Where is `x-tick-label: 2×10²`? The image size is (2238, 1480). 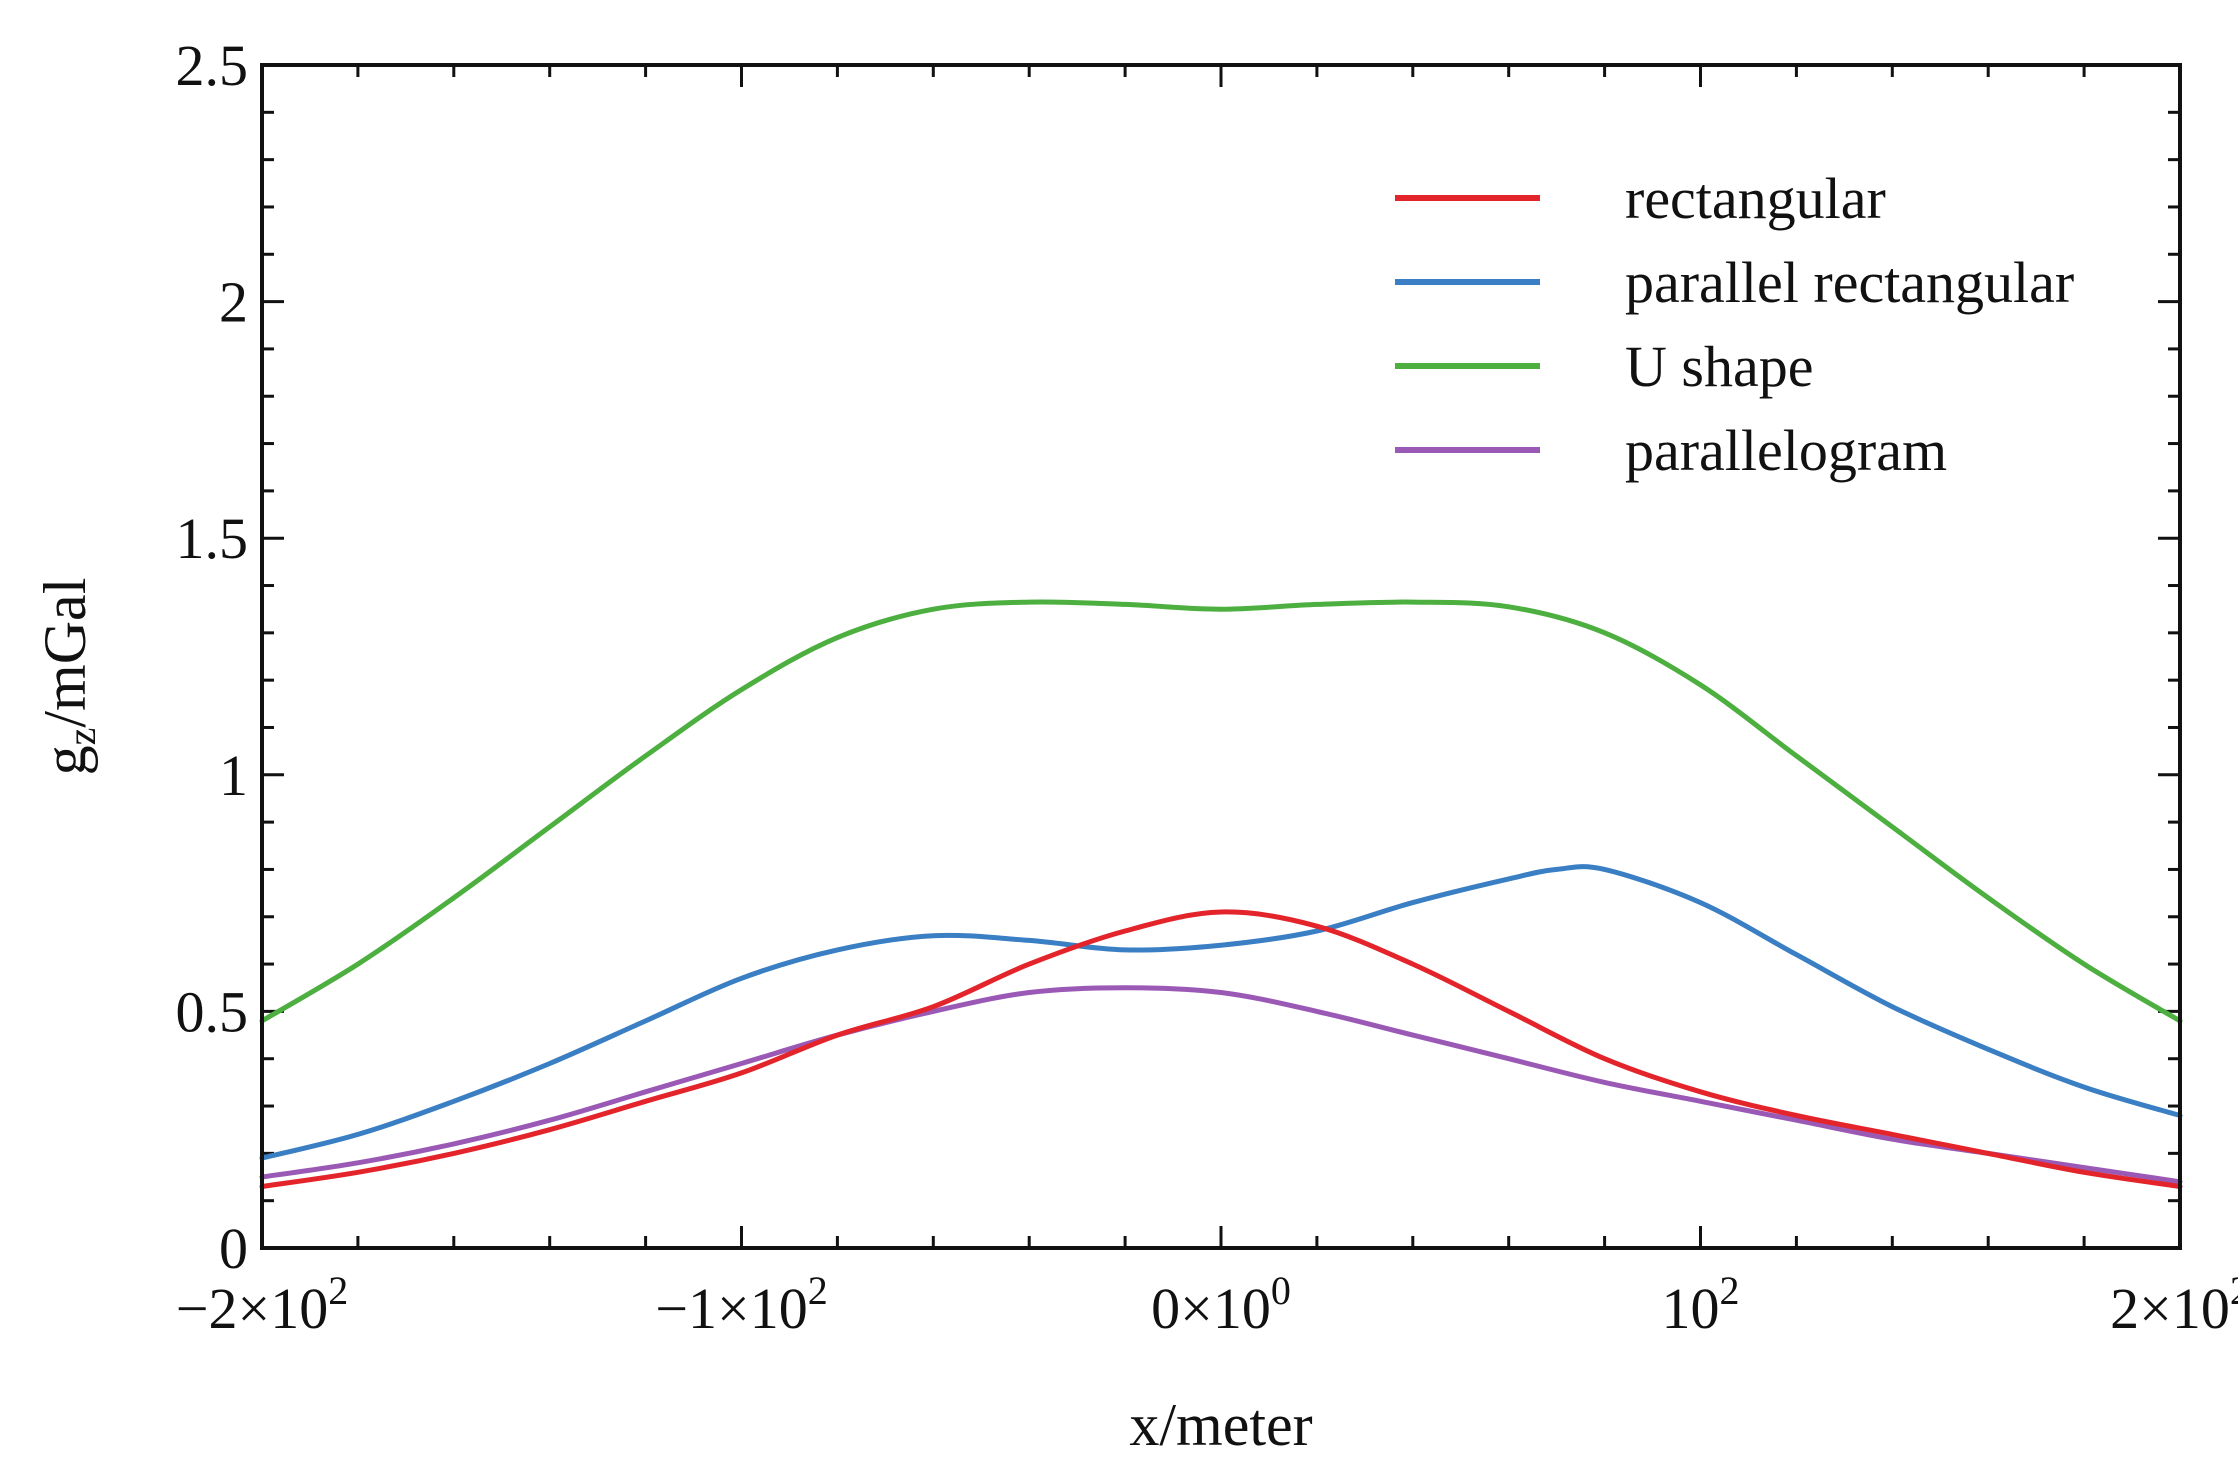 x-tick-label: 2×10² is located at coordinates (2174, 1304).